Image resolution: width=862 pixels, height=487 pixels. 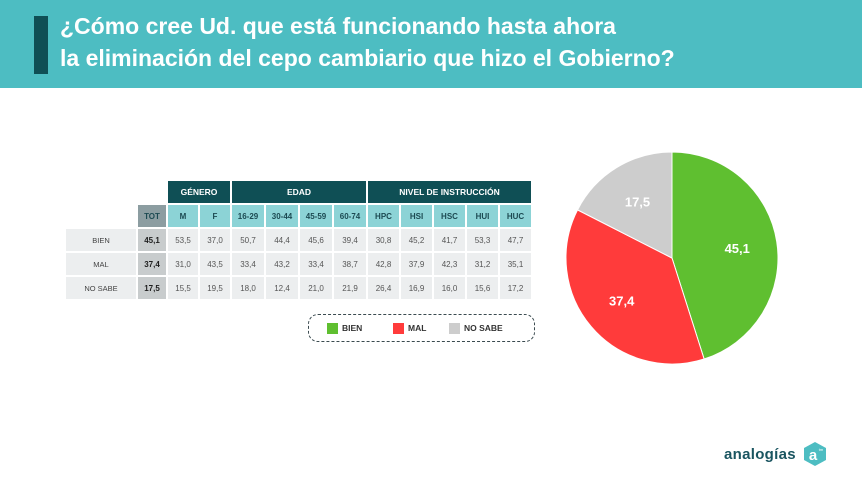 I want to click on table-cell: 35,1, so click(x=515, y=264).